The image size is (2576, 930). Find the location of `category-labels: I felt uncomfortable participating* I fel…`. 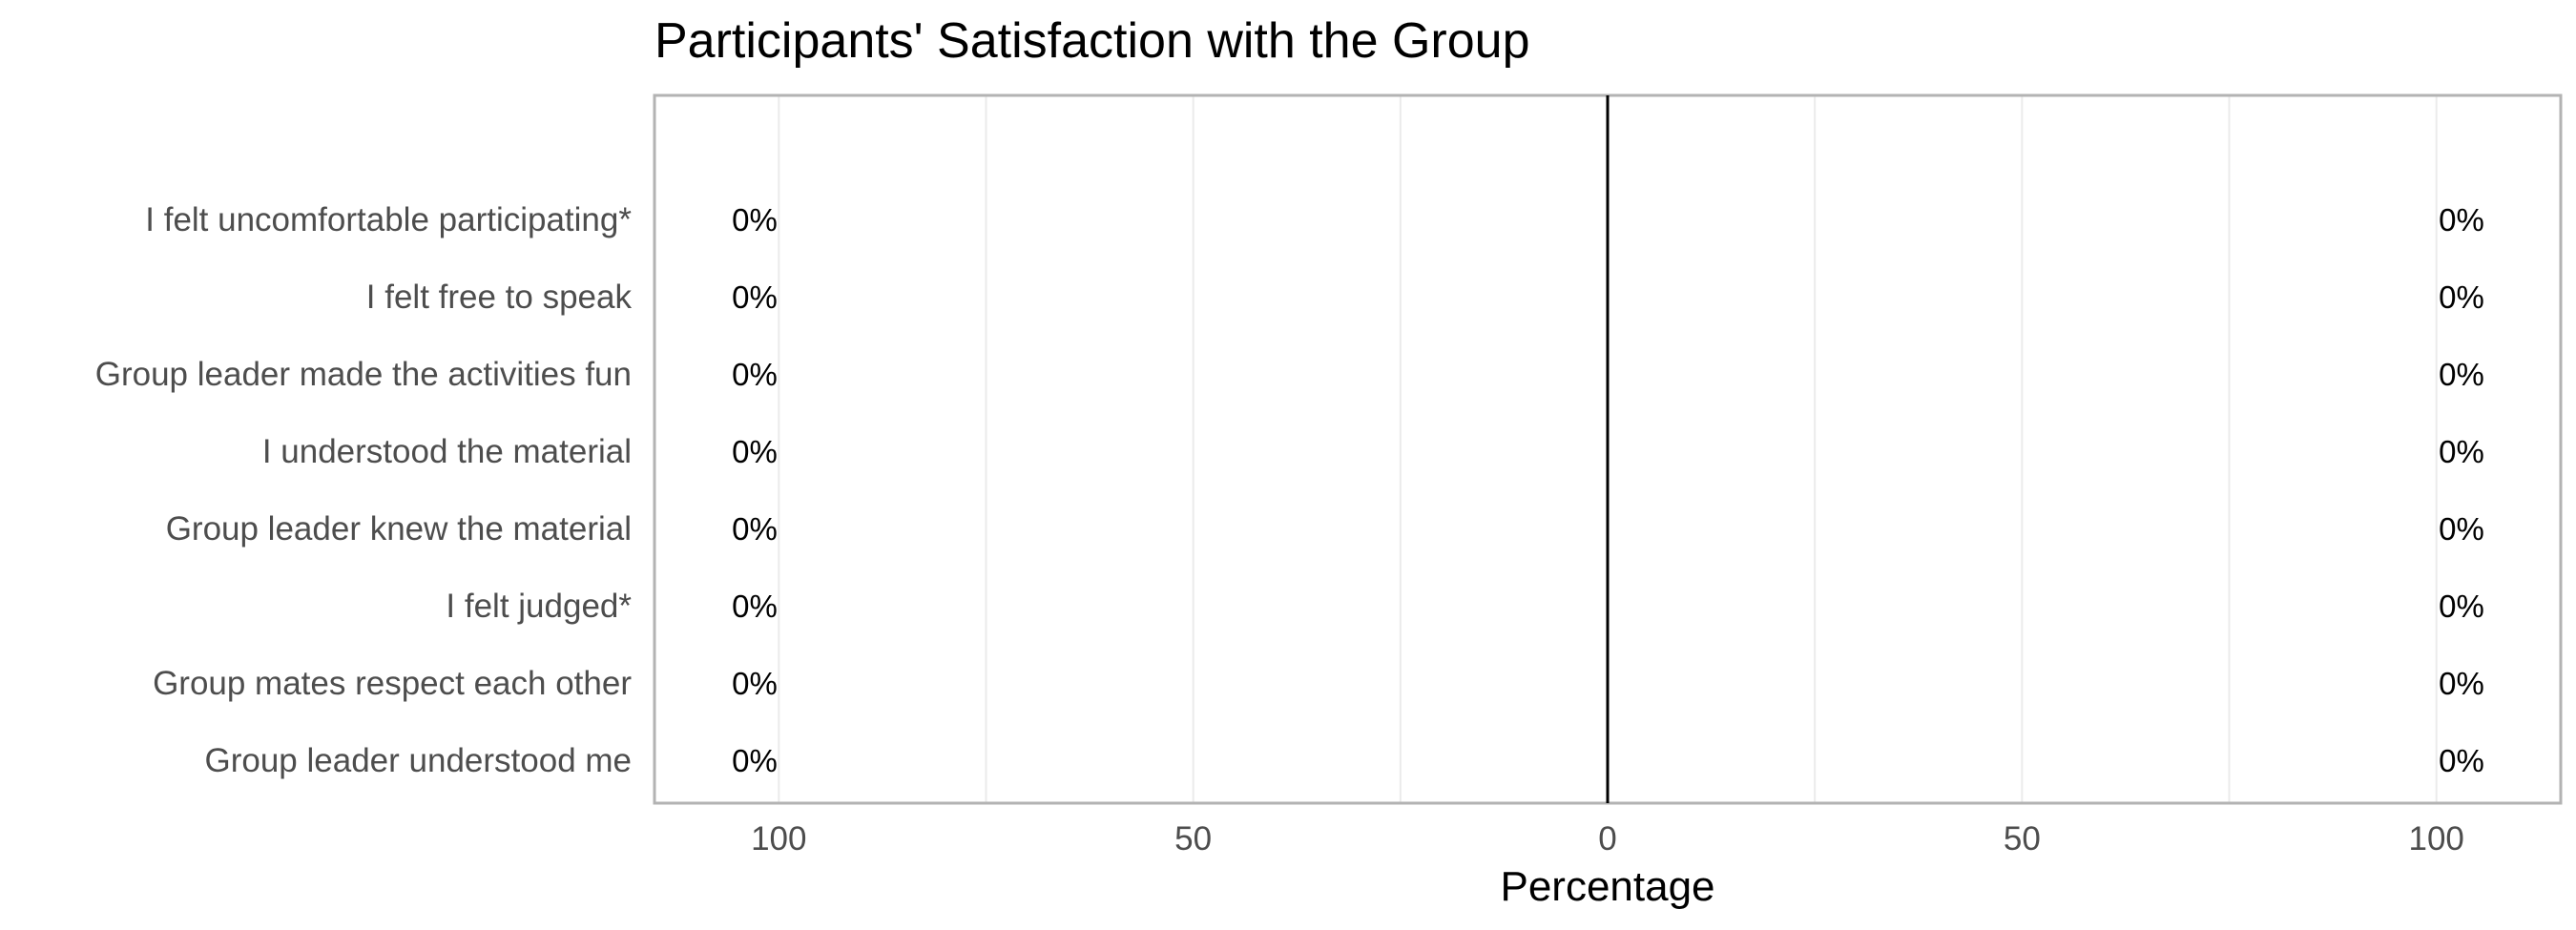

category-labels: I felt uncomfortable participating* I fel… is located at coordinates (364, 490).